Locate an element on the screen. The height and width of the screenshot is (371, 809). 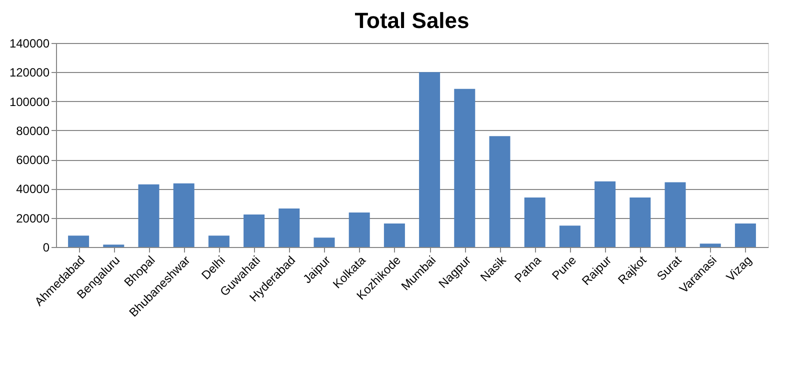
chart-title: Total Sales is located at coordinates (412, 20).